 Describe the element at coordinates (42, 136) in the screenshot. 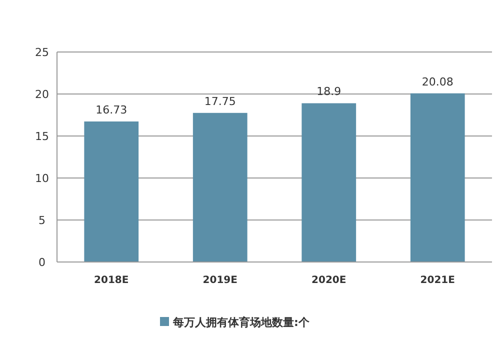

I see `y-tick-label: 15` at that location.